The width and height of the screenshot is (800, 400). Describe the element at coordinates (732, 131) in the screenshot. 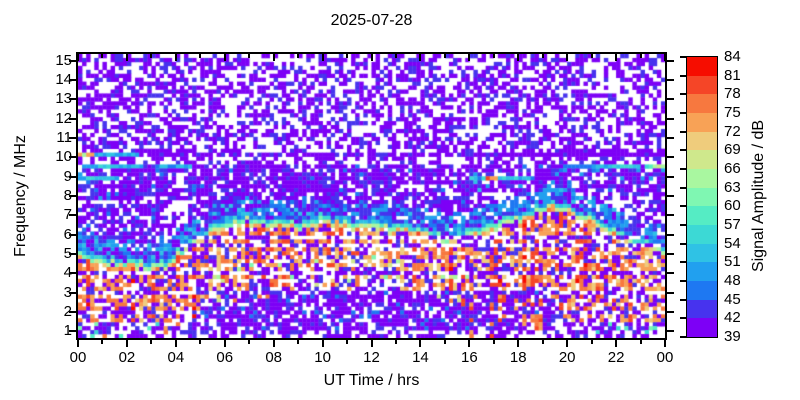

I see `colorbar-tick-label: 72` at that location.